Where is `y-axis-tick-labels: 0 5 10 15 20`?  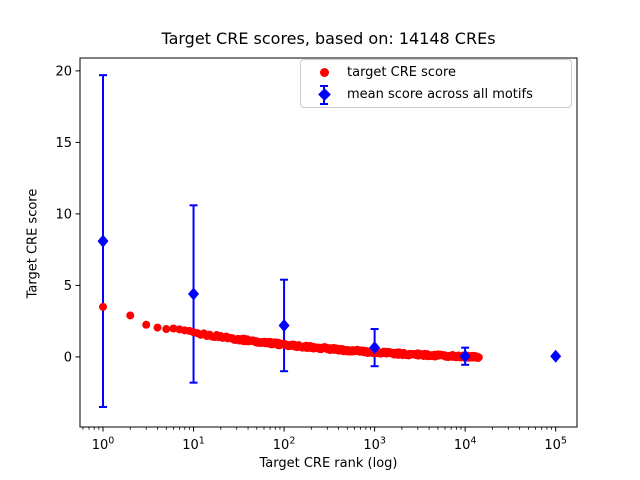
y-axis-tick-labels: 0 5 10 15 20 is located at coordinates (63, 214).